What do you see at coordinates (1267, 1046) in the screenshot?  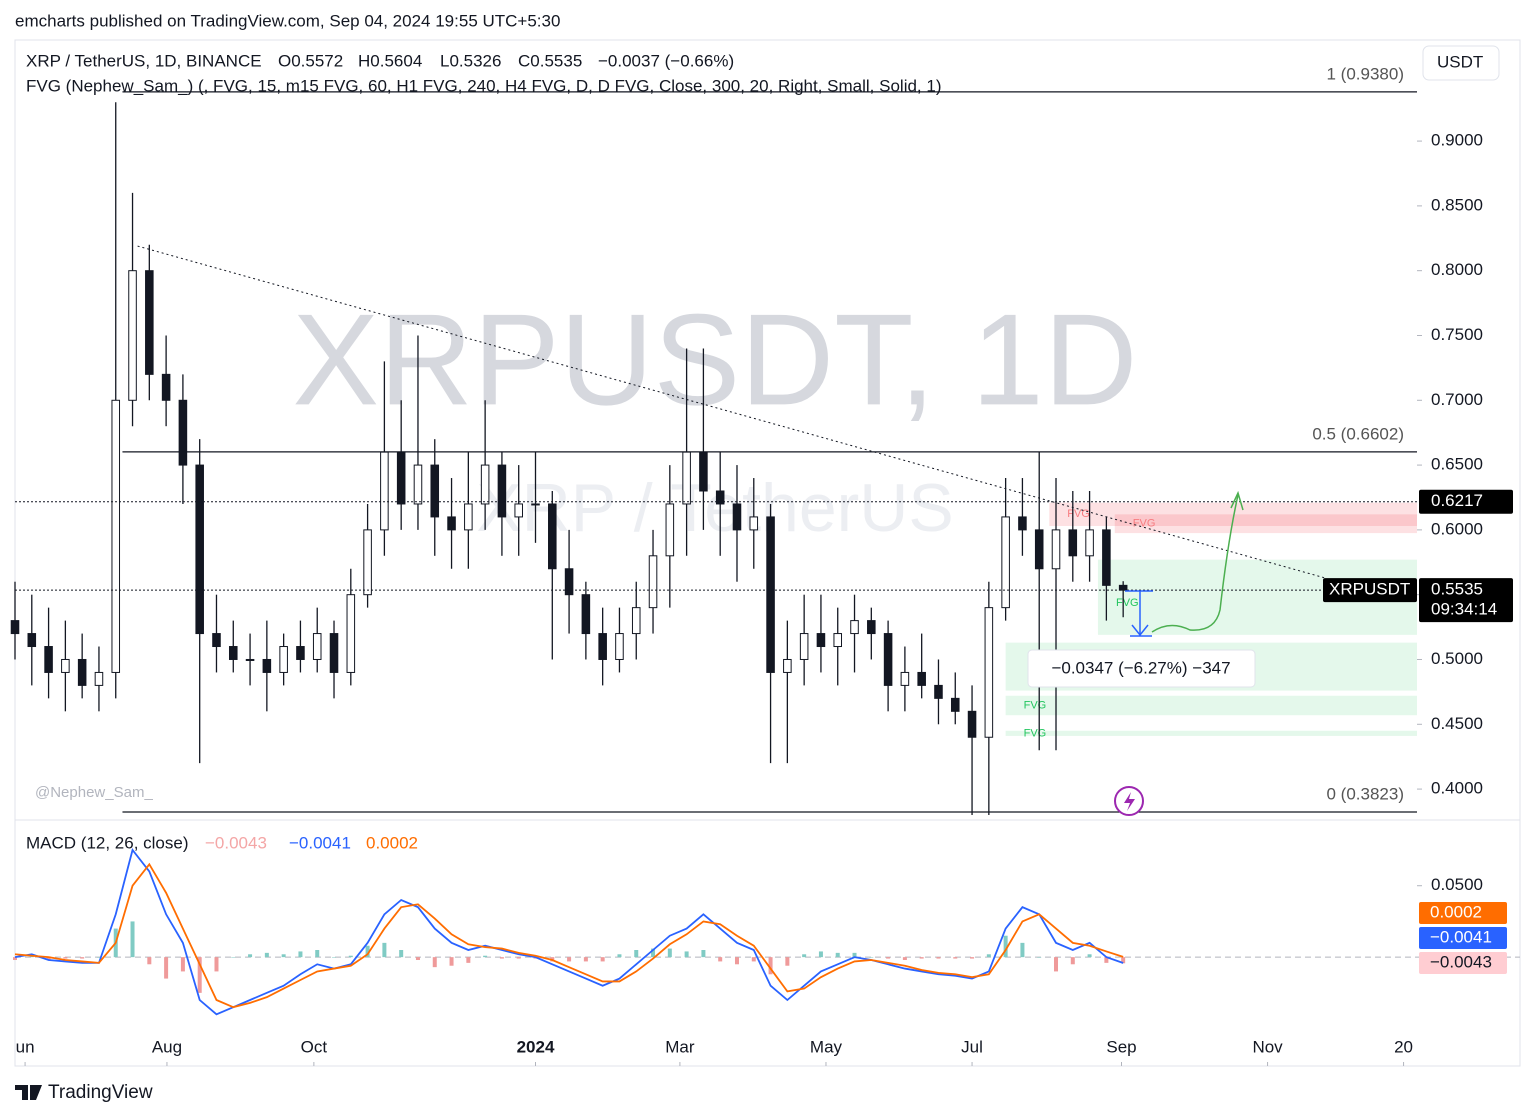 I see `x-tick-label: Nov` at bounding box center [1267, 1046].